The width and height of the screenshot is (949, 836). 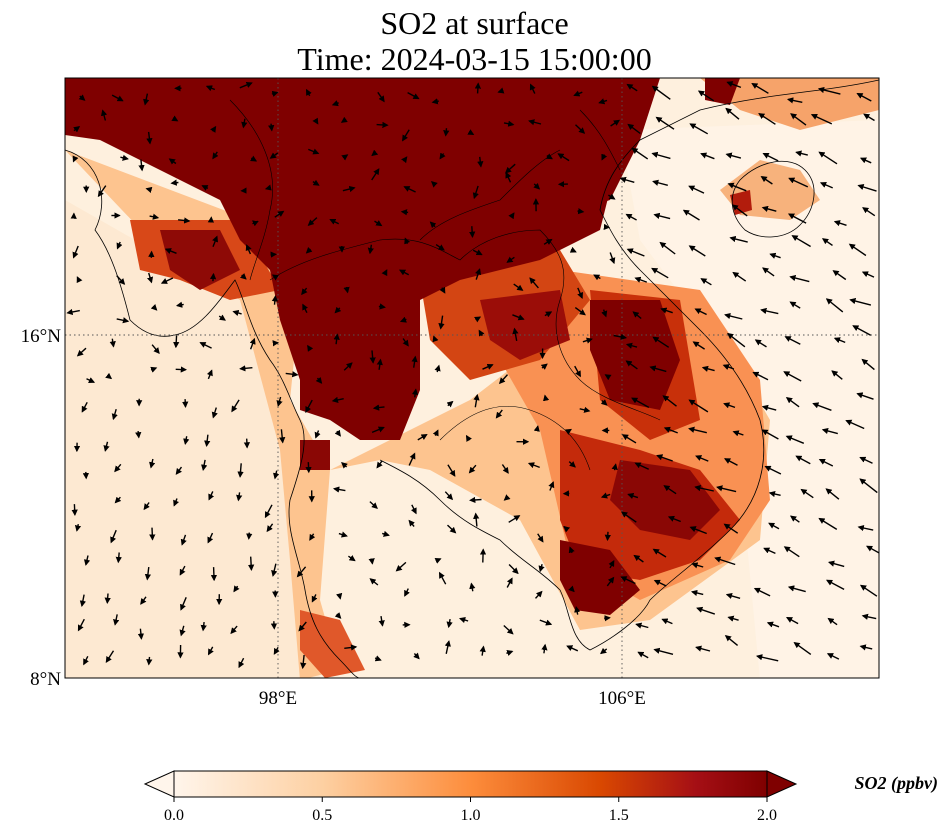 I want to click on colorbar: 0.0 0.5 1.0 1.5 2.0, so click(x=470, y=797).